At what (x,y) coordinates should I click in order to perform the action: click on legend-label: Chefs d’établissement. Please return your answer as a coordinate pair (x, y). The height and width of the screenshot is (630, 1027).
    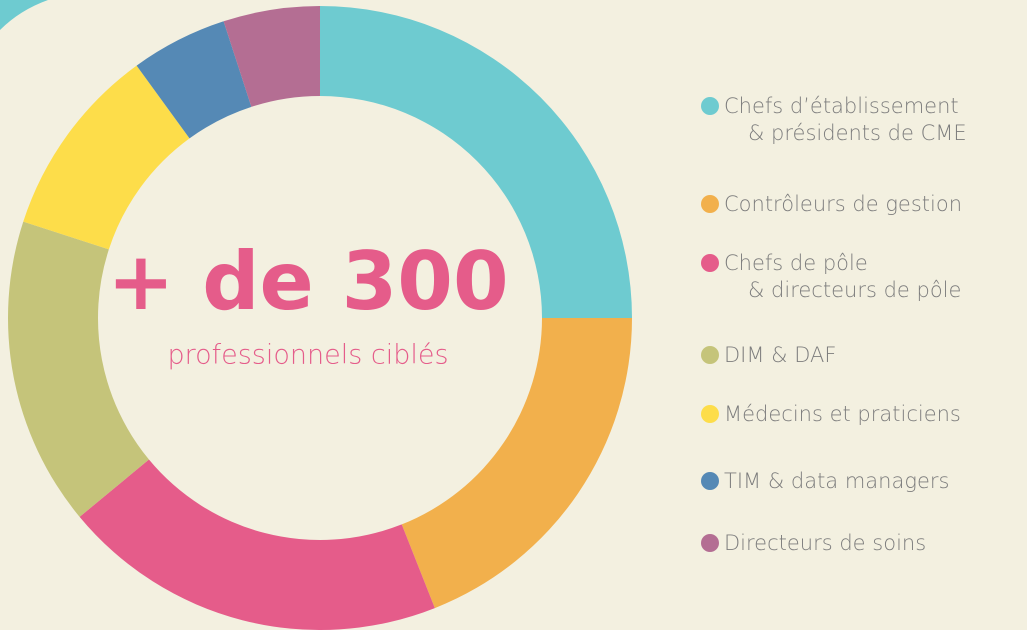
    Looking at the image, I should click on (841, 106).